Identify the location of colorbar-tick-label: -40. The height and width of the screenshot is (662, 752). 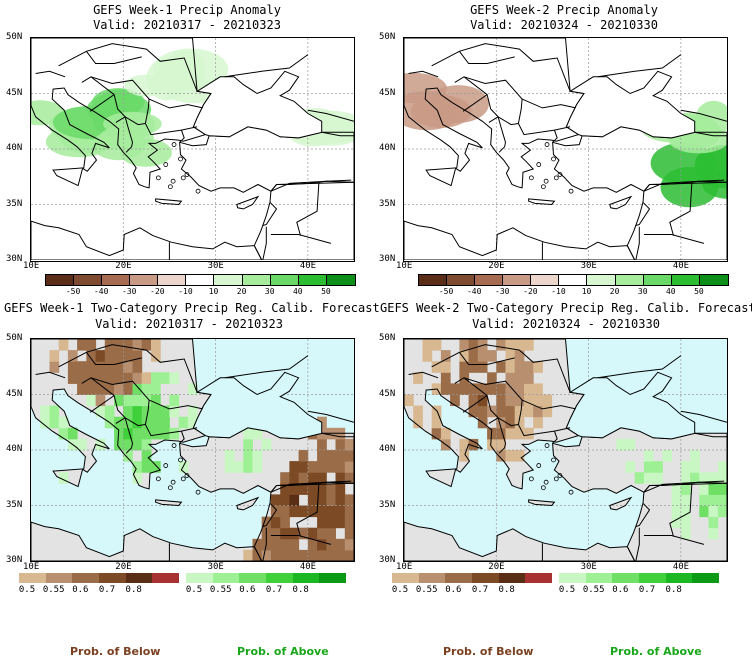
(474, 291).